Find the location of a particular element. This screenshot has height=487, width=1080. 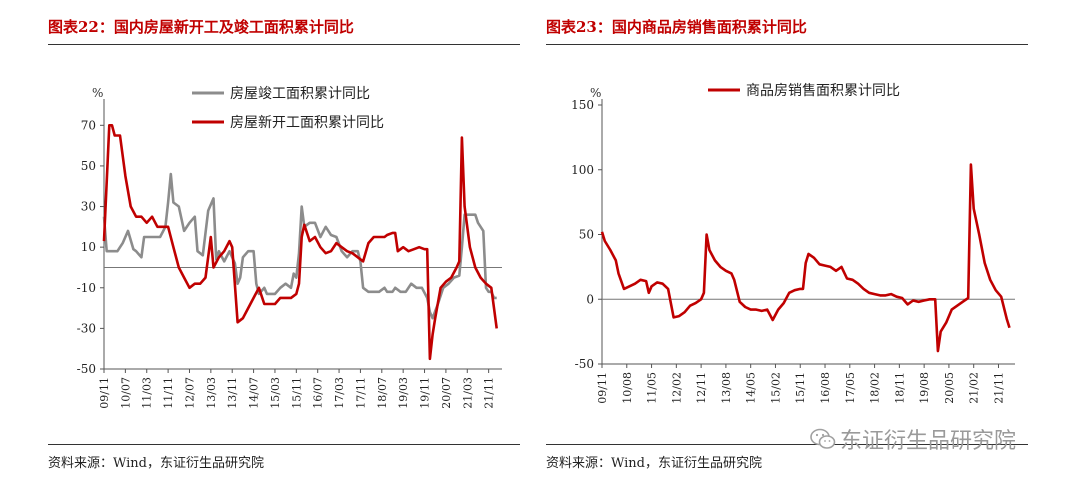

x-tick-label: 12/02 is located at coordinates (676, 388).